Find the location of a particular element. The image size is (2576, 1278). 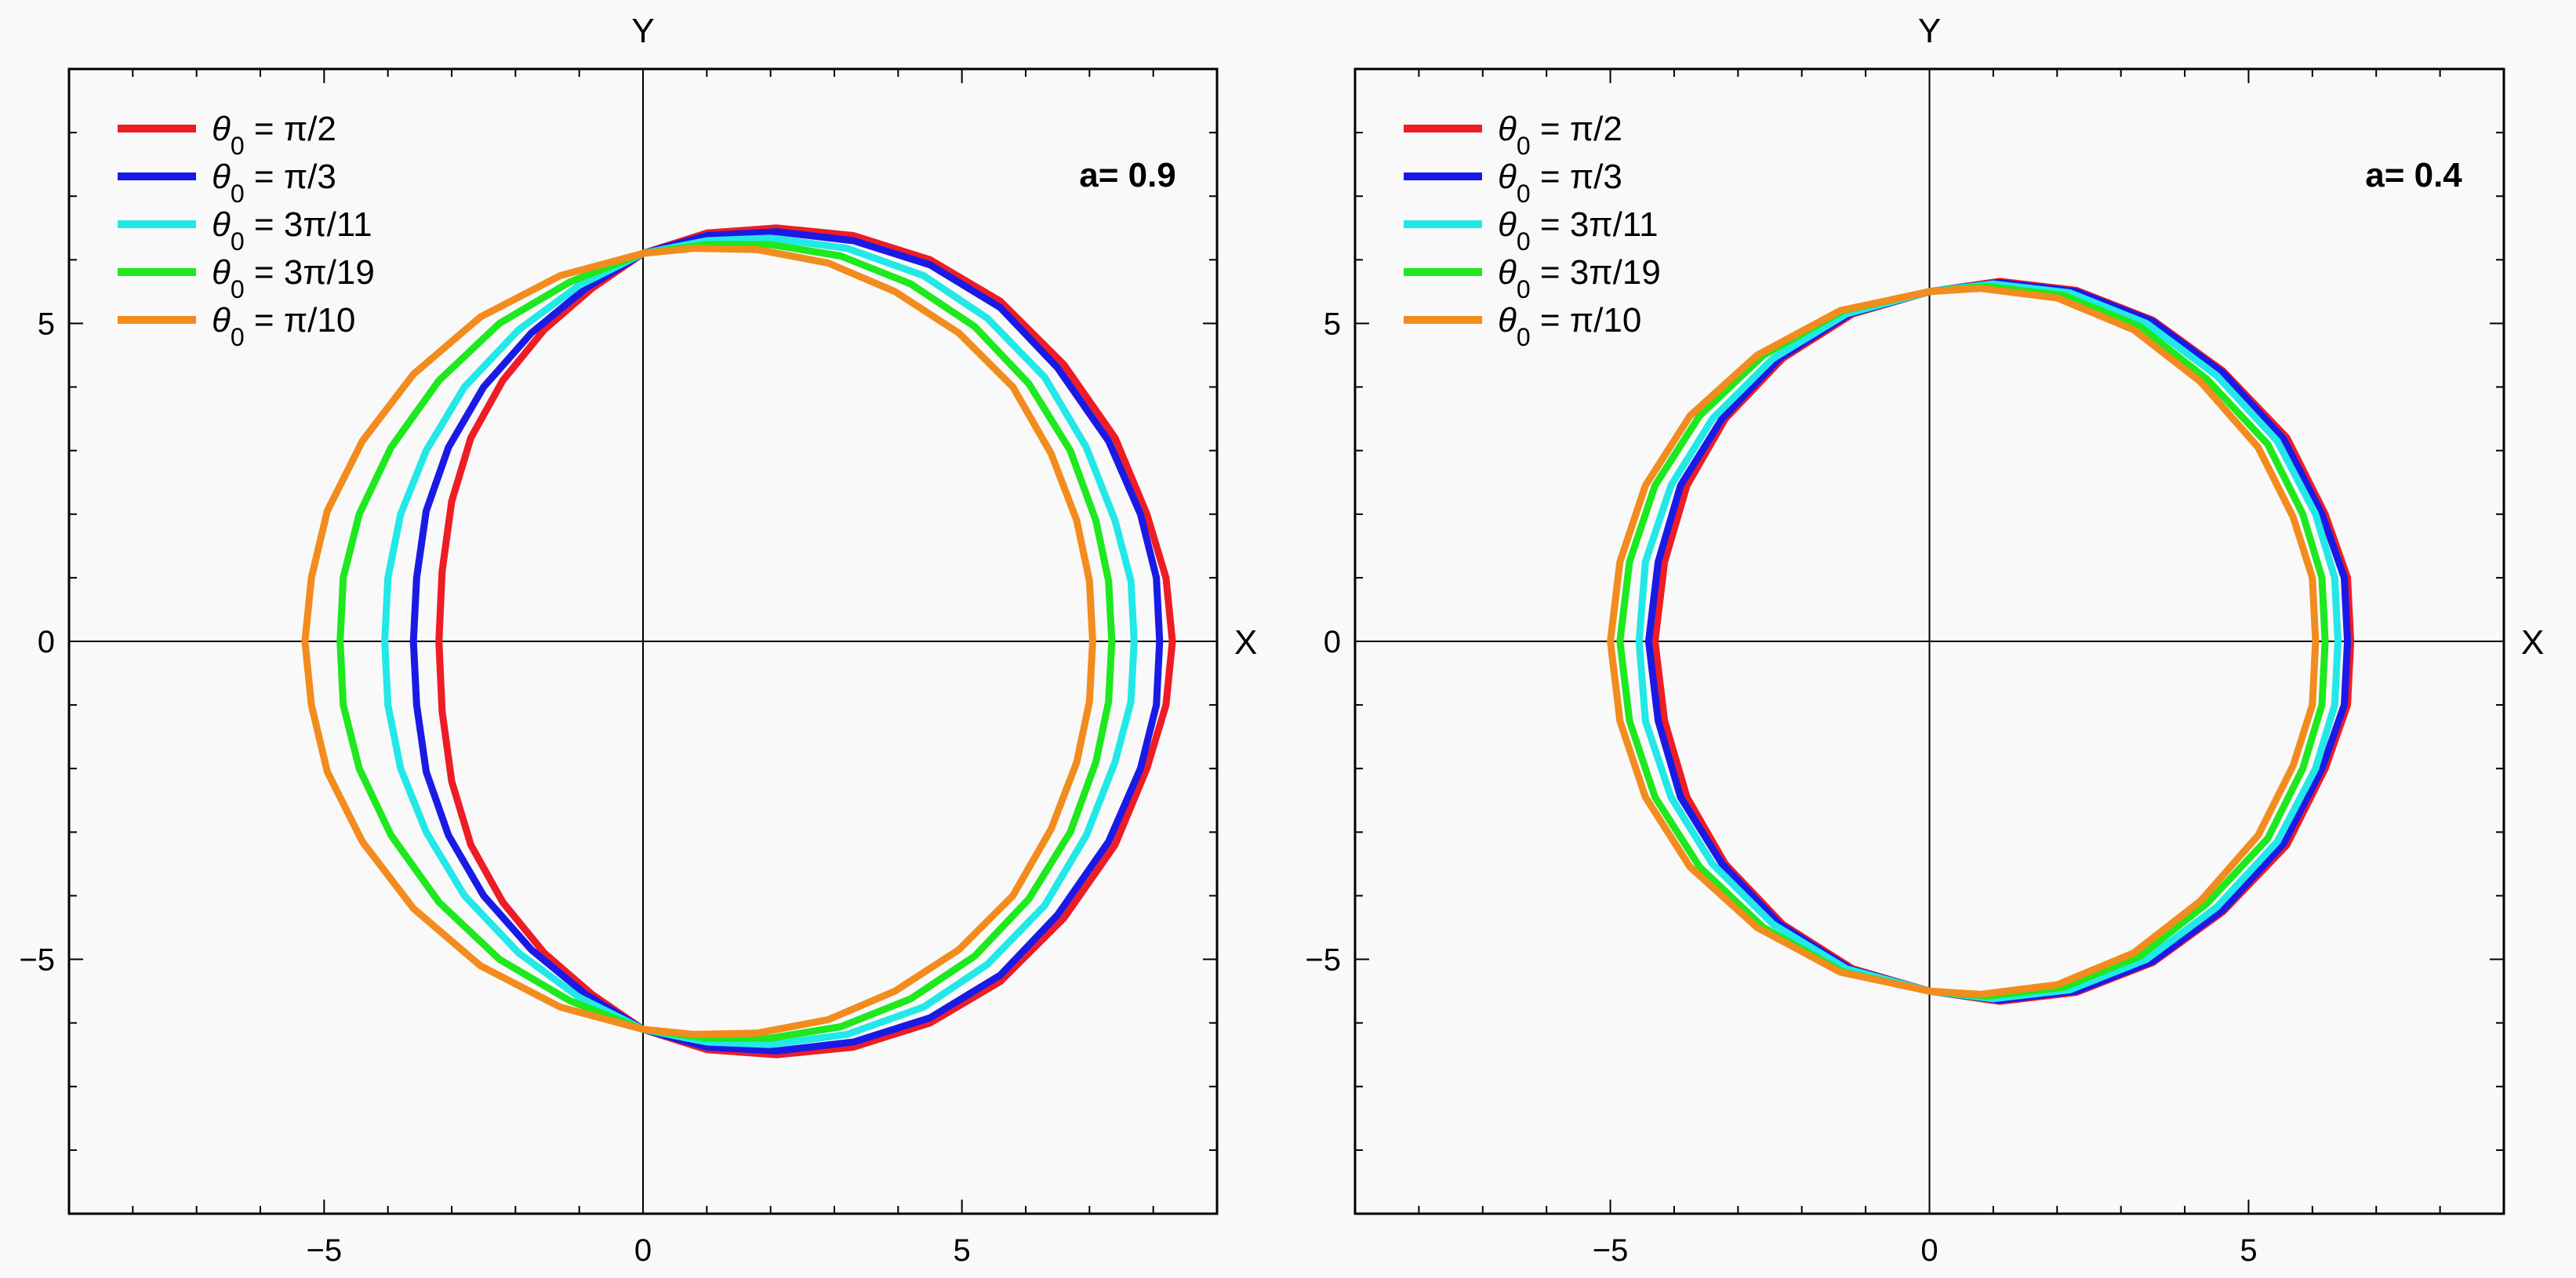

panel-annotation: a= 0.4 is located at coordinates (2413, 175).